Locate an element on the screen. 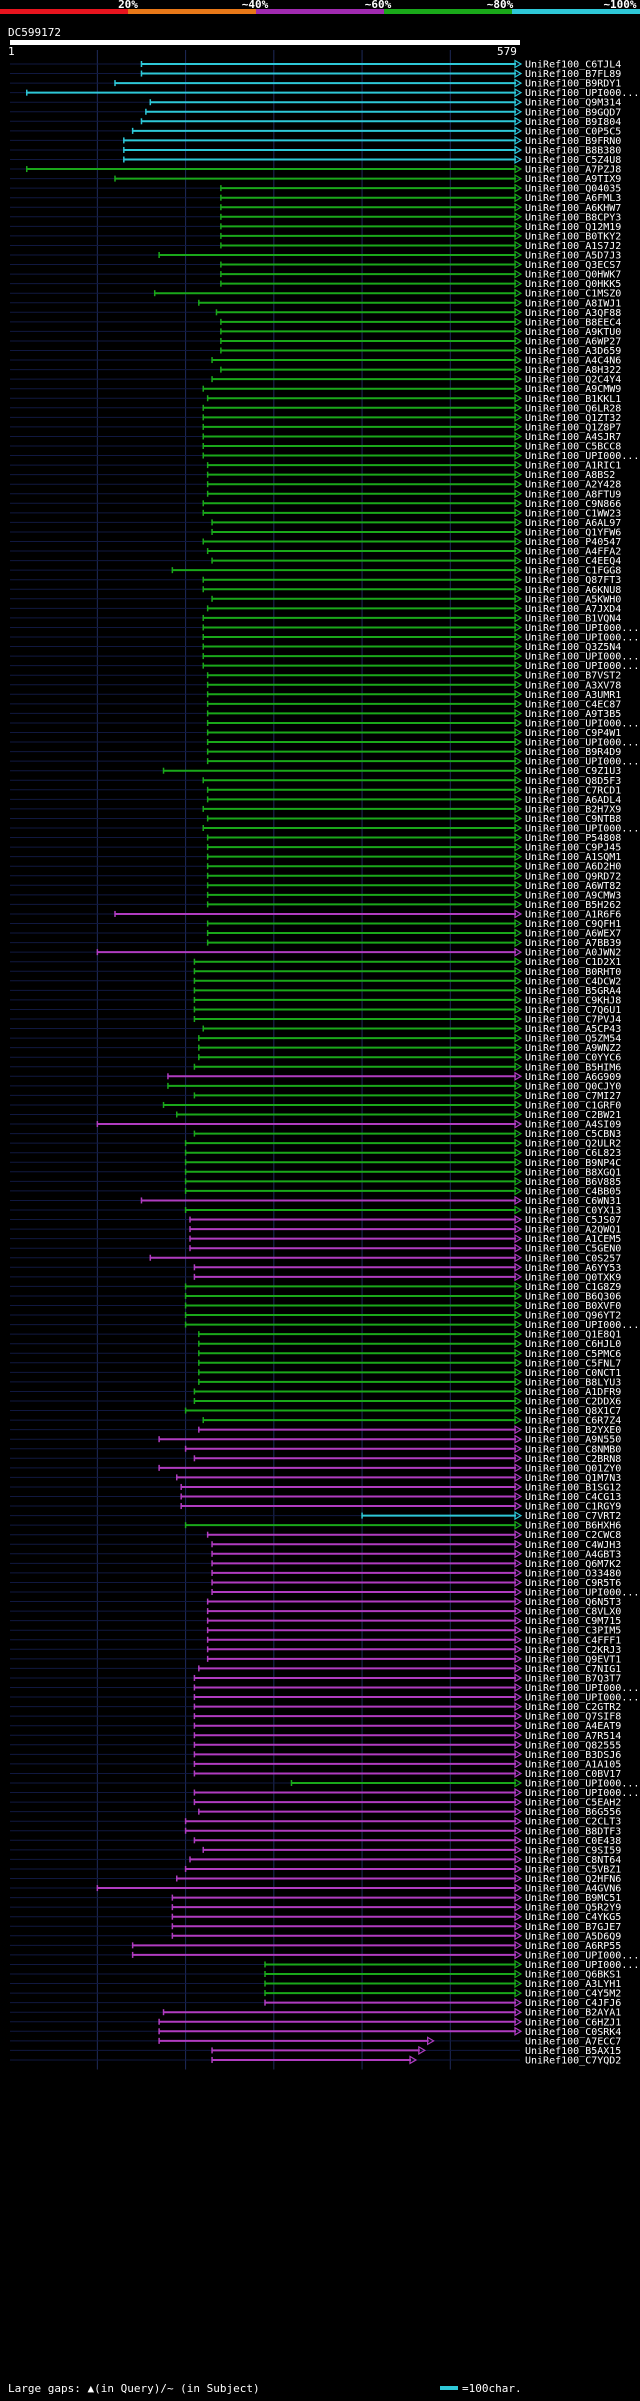  hit-label: UniRef100_Q6BKS1 is located at coordinates (573, 1975).